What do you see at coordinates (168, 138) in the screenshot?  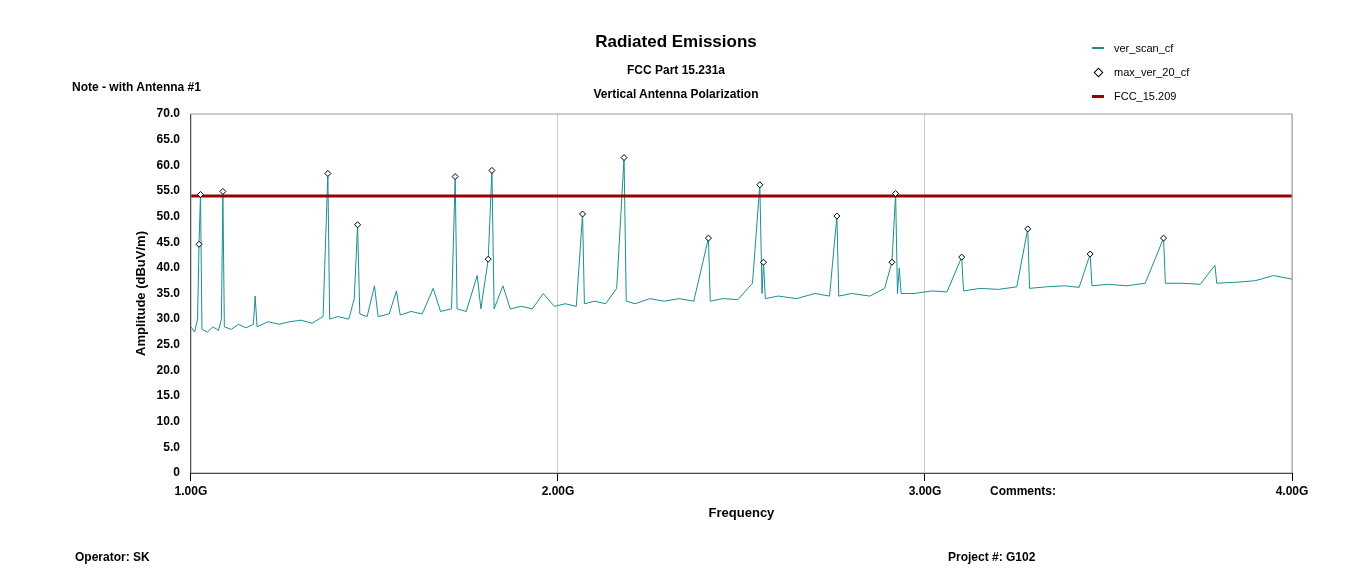 I see `y-tick-label: 65.0` at bounding box center [168, 138].